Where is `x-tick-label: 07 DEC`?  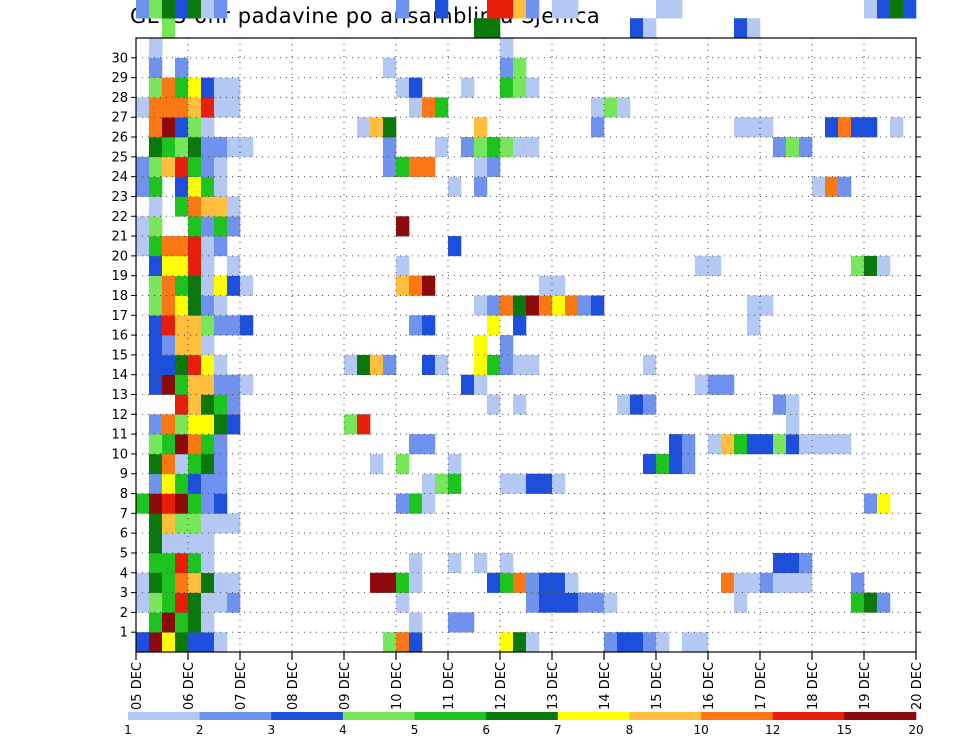
x-tick-label: 07 DEC is located at coordinates (241, 686).